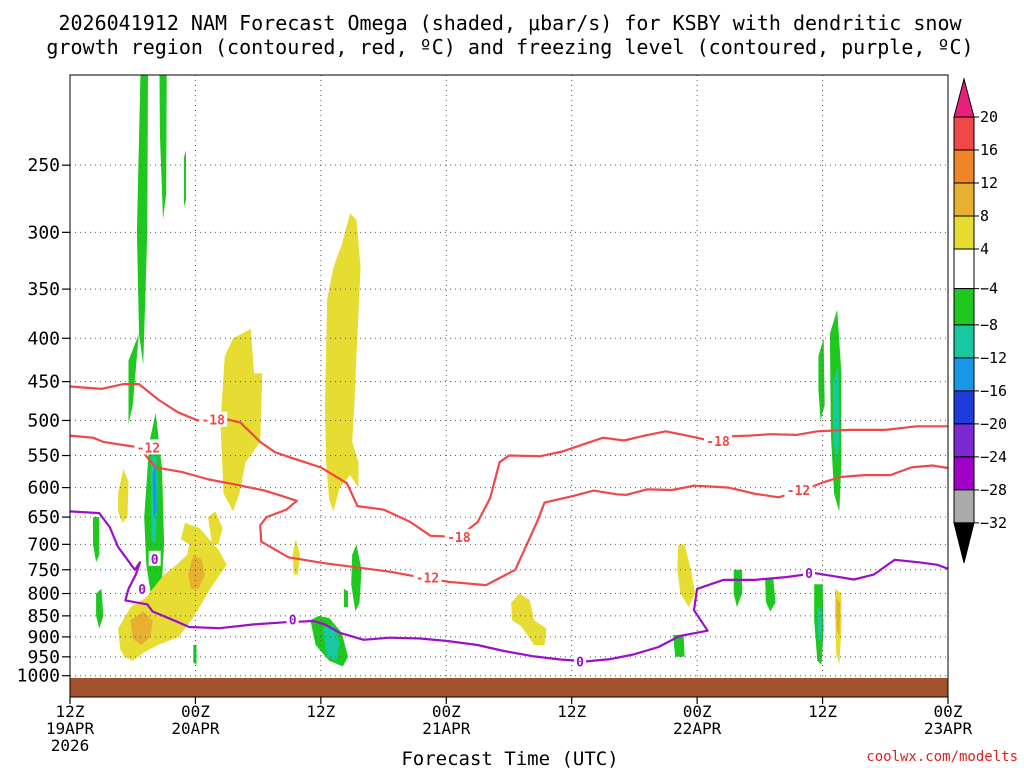 The height and width of the screenshot is (768, 1024). What do you see at coordinates (43, 165) in the screenshot?
I see `y-tick-label: 250` at bounding box center [43, 165].